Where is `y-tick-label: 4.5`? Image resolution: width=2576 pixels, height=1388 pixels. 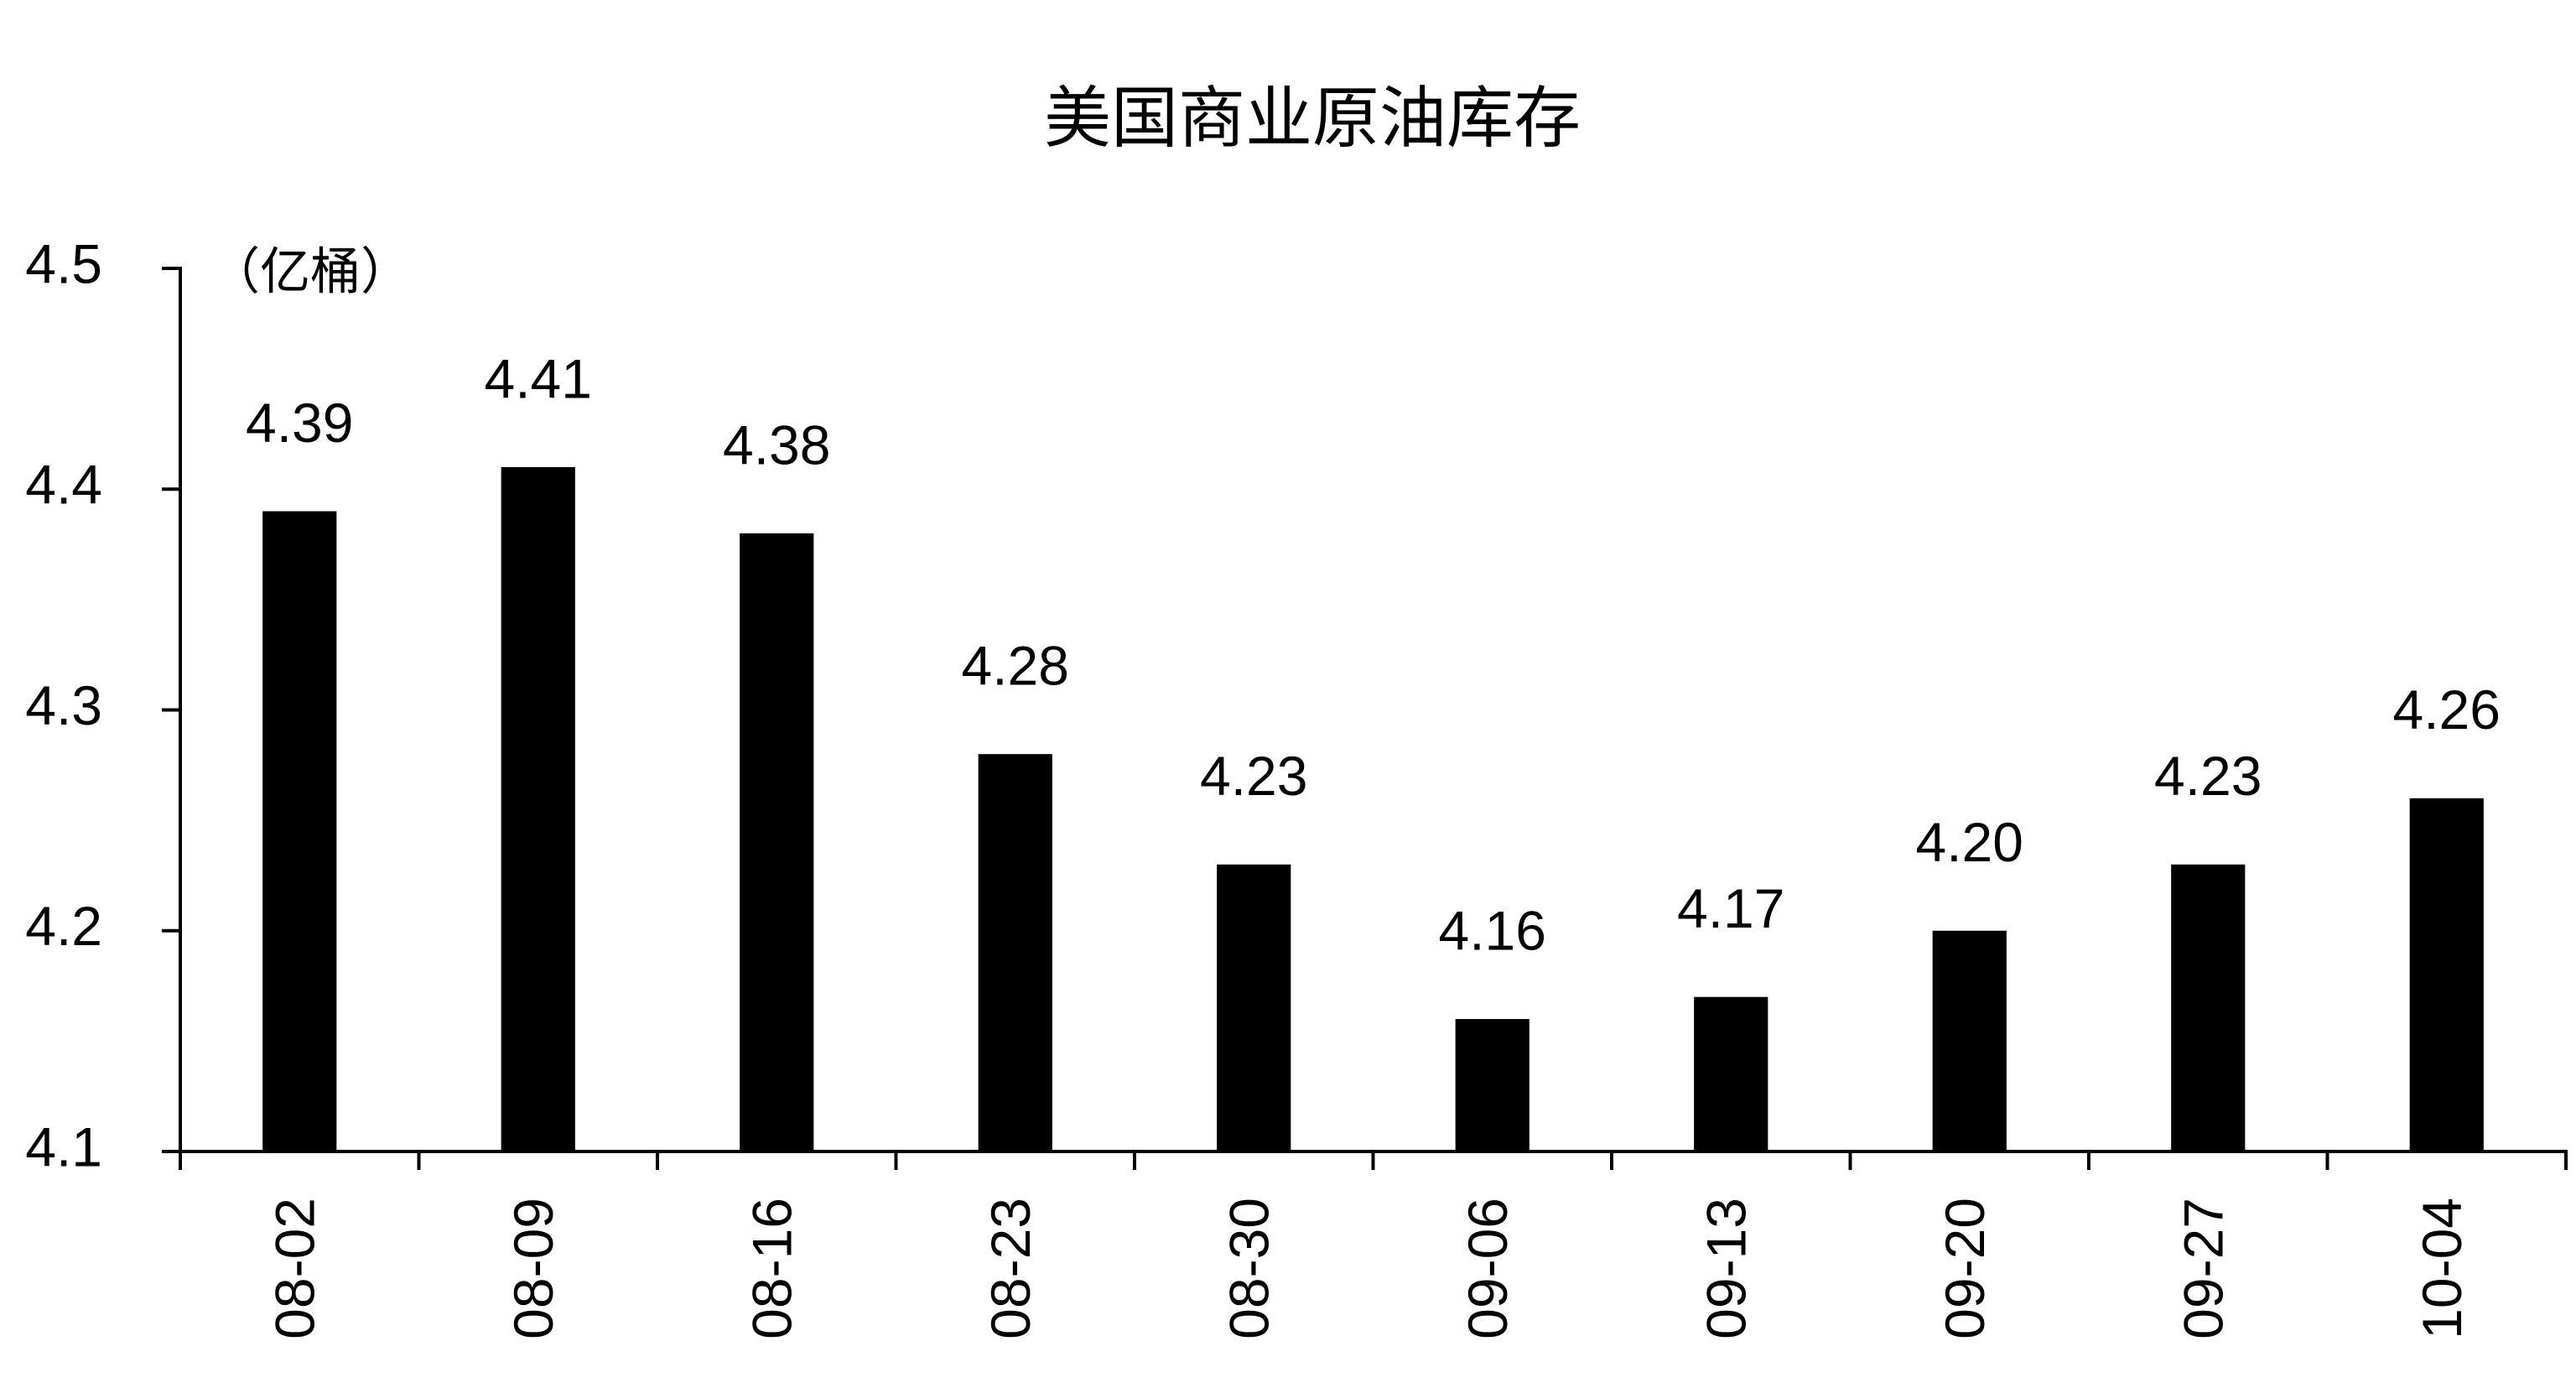 y-tick-label: 4.5 is located at coordinates (63, 263).